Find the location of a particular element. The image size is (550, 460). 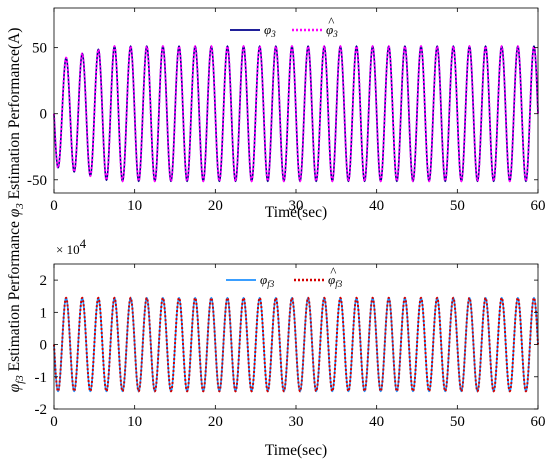

legend-bottom: φf3 φf3^ is located at coordinates (284, 276).